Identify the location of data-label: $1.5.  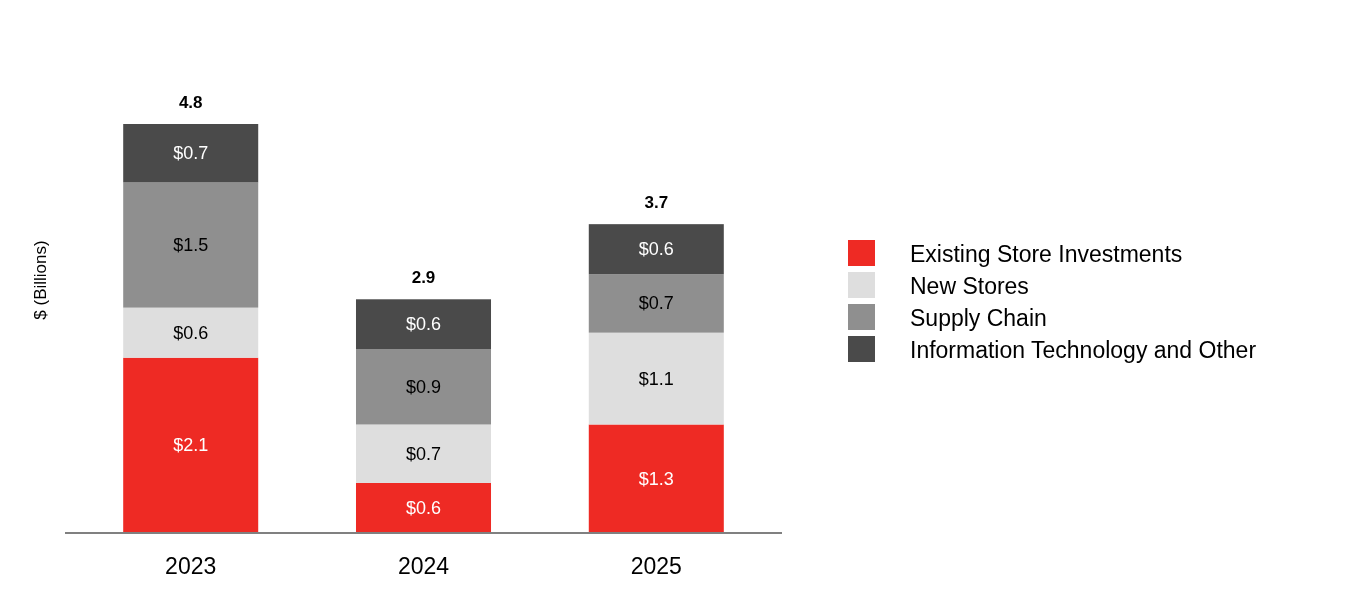
(191, 245).